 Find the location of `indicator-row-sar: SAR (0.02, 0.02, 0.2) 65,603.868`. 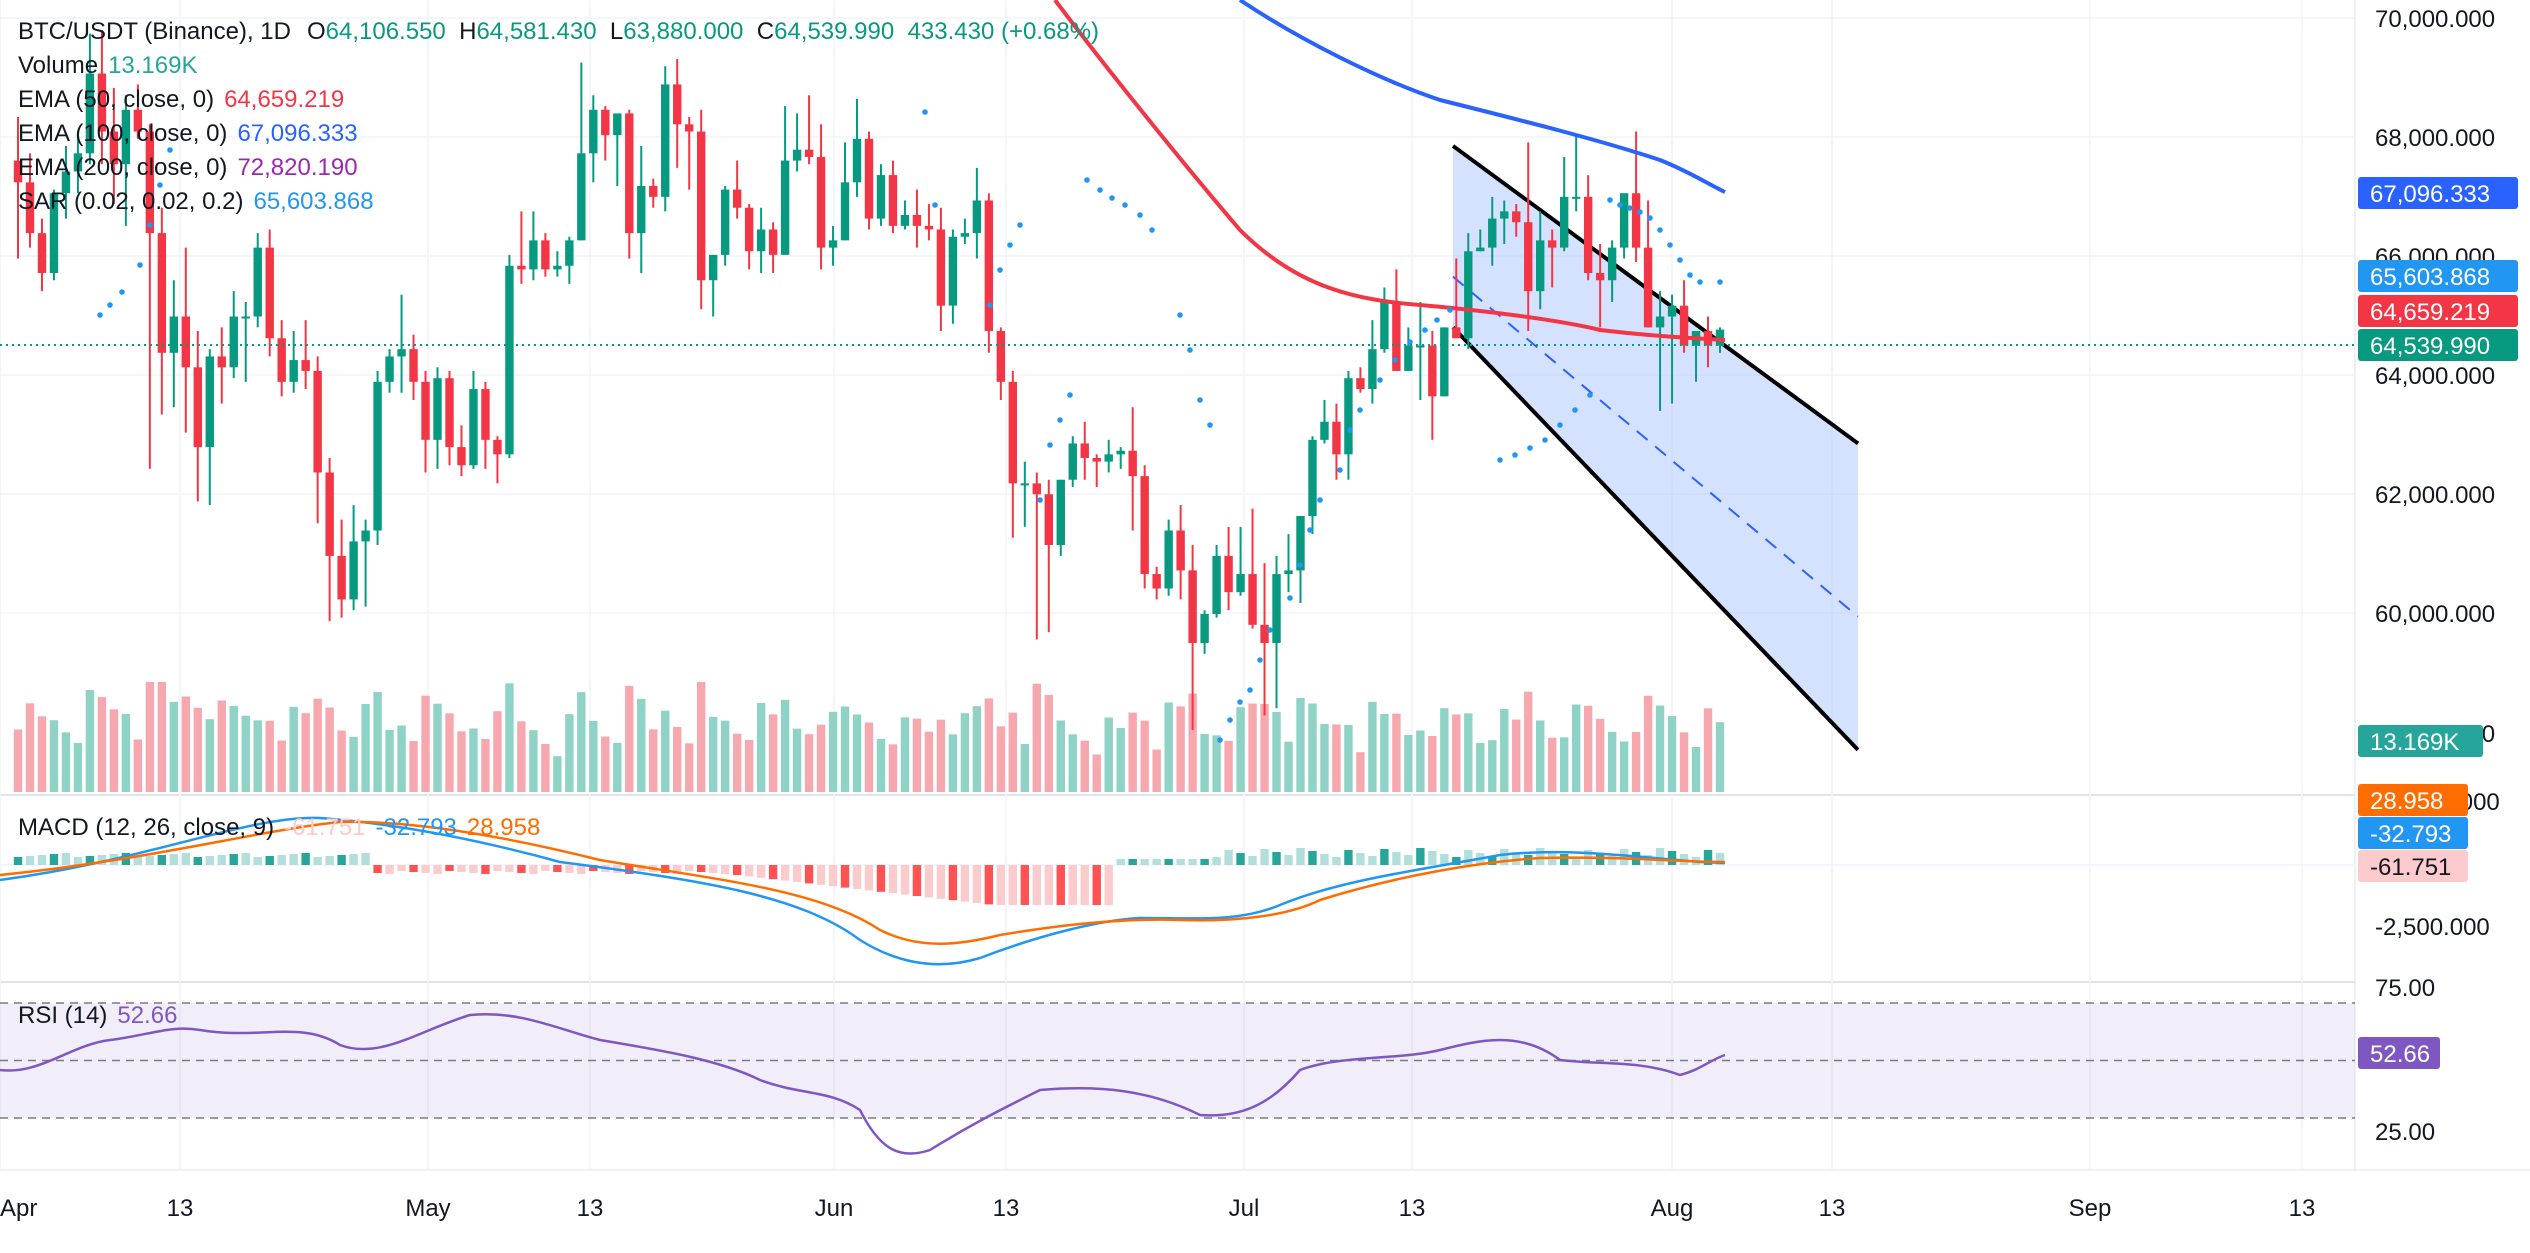

indicator-row-sar: SAR (0.02, 0.02, 0.2) 65,603.868 is located at coordinates (558, 202).